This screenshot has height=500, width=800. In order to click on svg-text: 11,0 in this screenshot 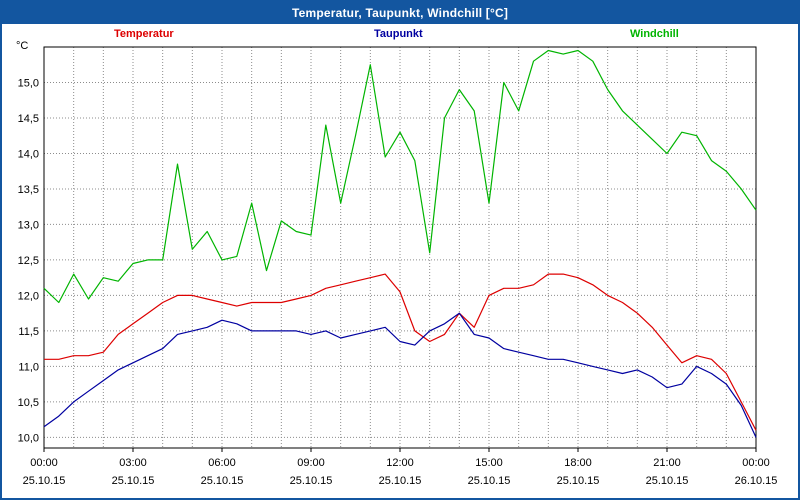, I will do `click(28, 367)`.